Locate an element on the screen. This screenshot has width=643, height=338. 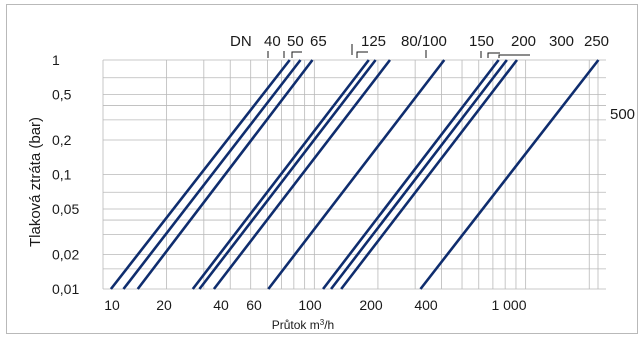
y-tick-label: 0,1 is located at coordinates (62, 175).